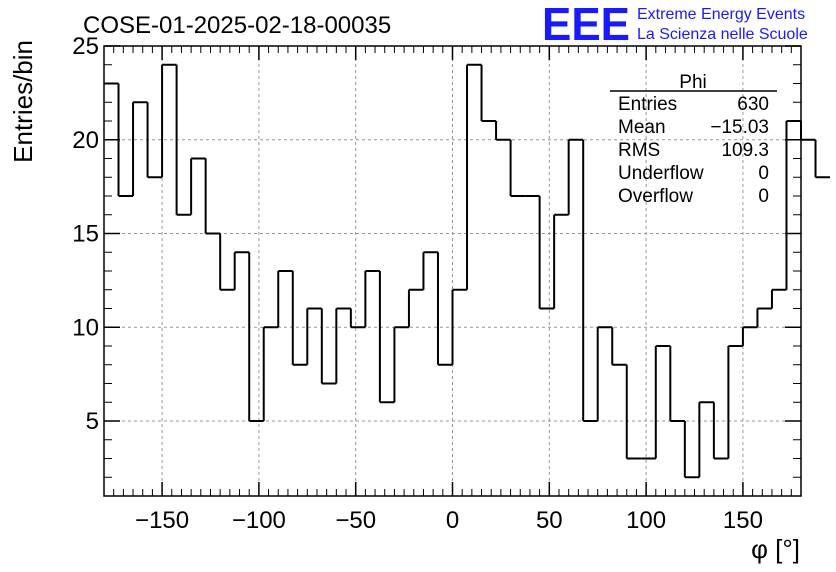  Describe the element at coordinates (753, 104) in the screenshot. I see `stats-row-value-entries: 630` at that location.